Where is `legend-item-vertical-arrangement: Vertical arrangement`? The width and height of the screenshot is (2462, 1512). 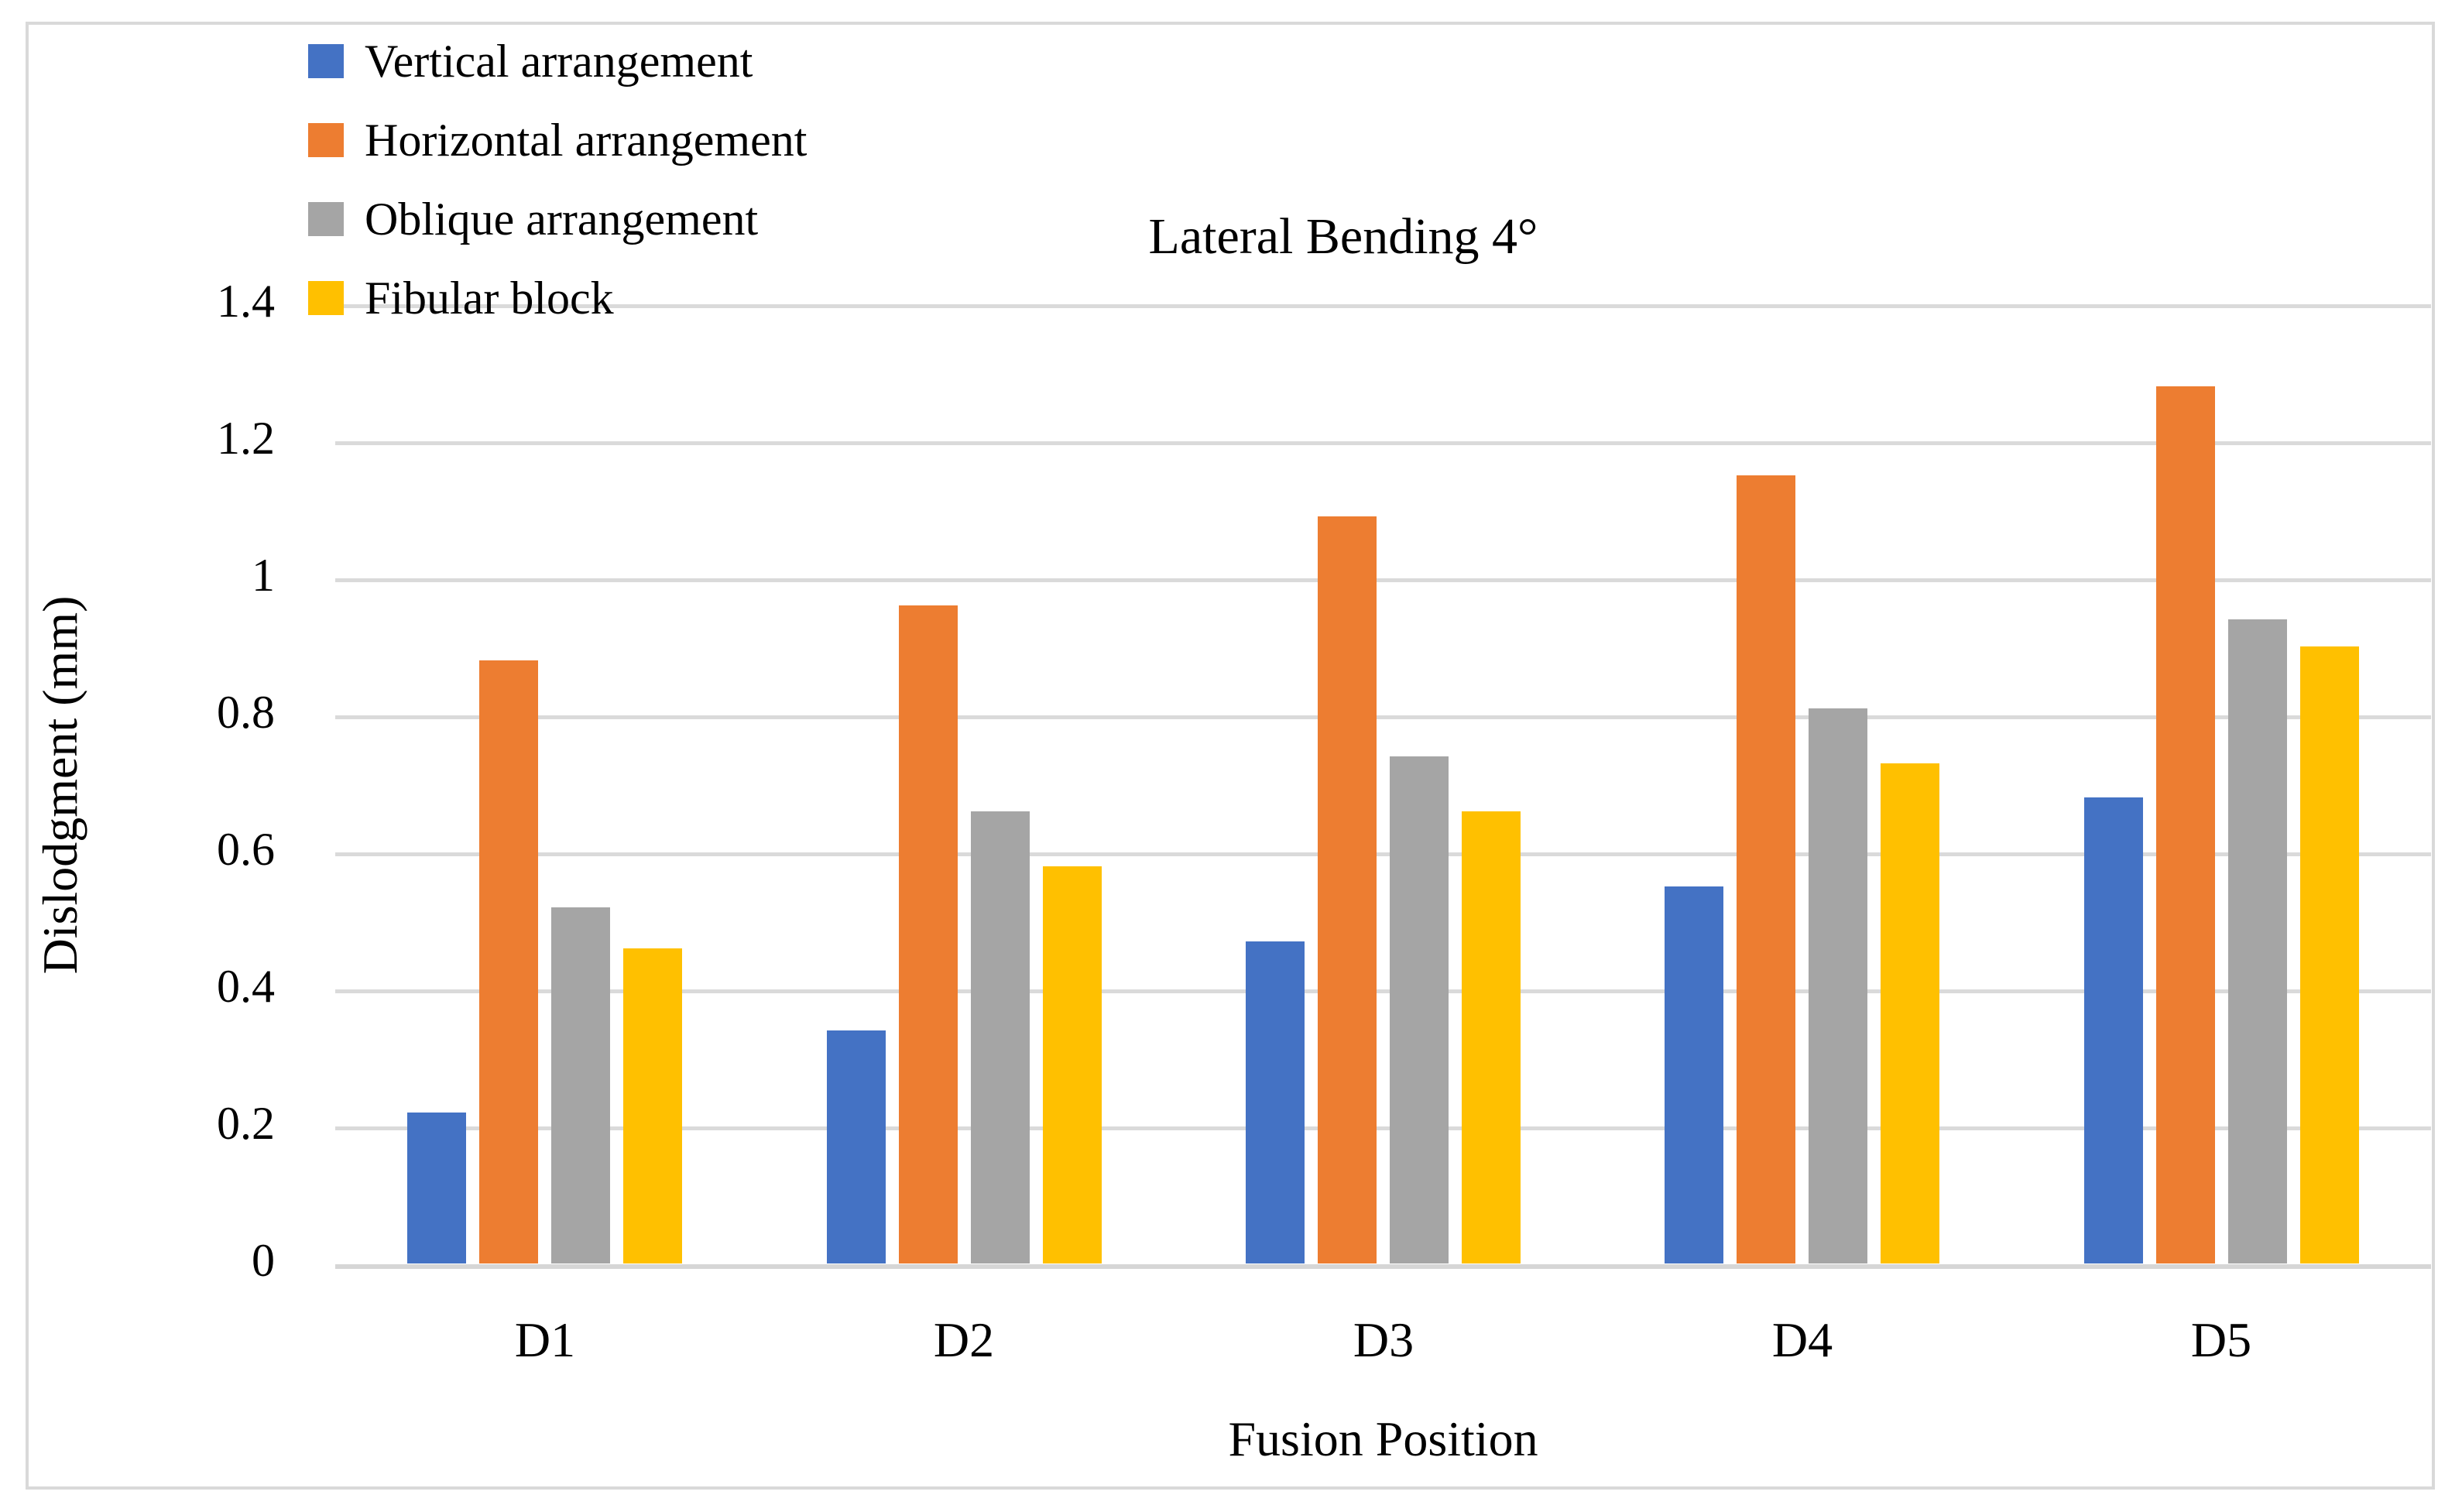 legend-item-vertical-arrangement: Vertical arrangement is located at coordinates (557, 61).